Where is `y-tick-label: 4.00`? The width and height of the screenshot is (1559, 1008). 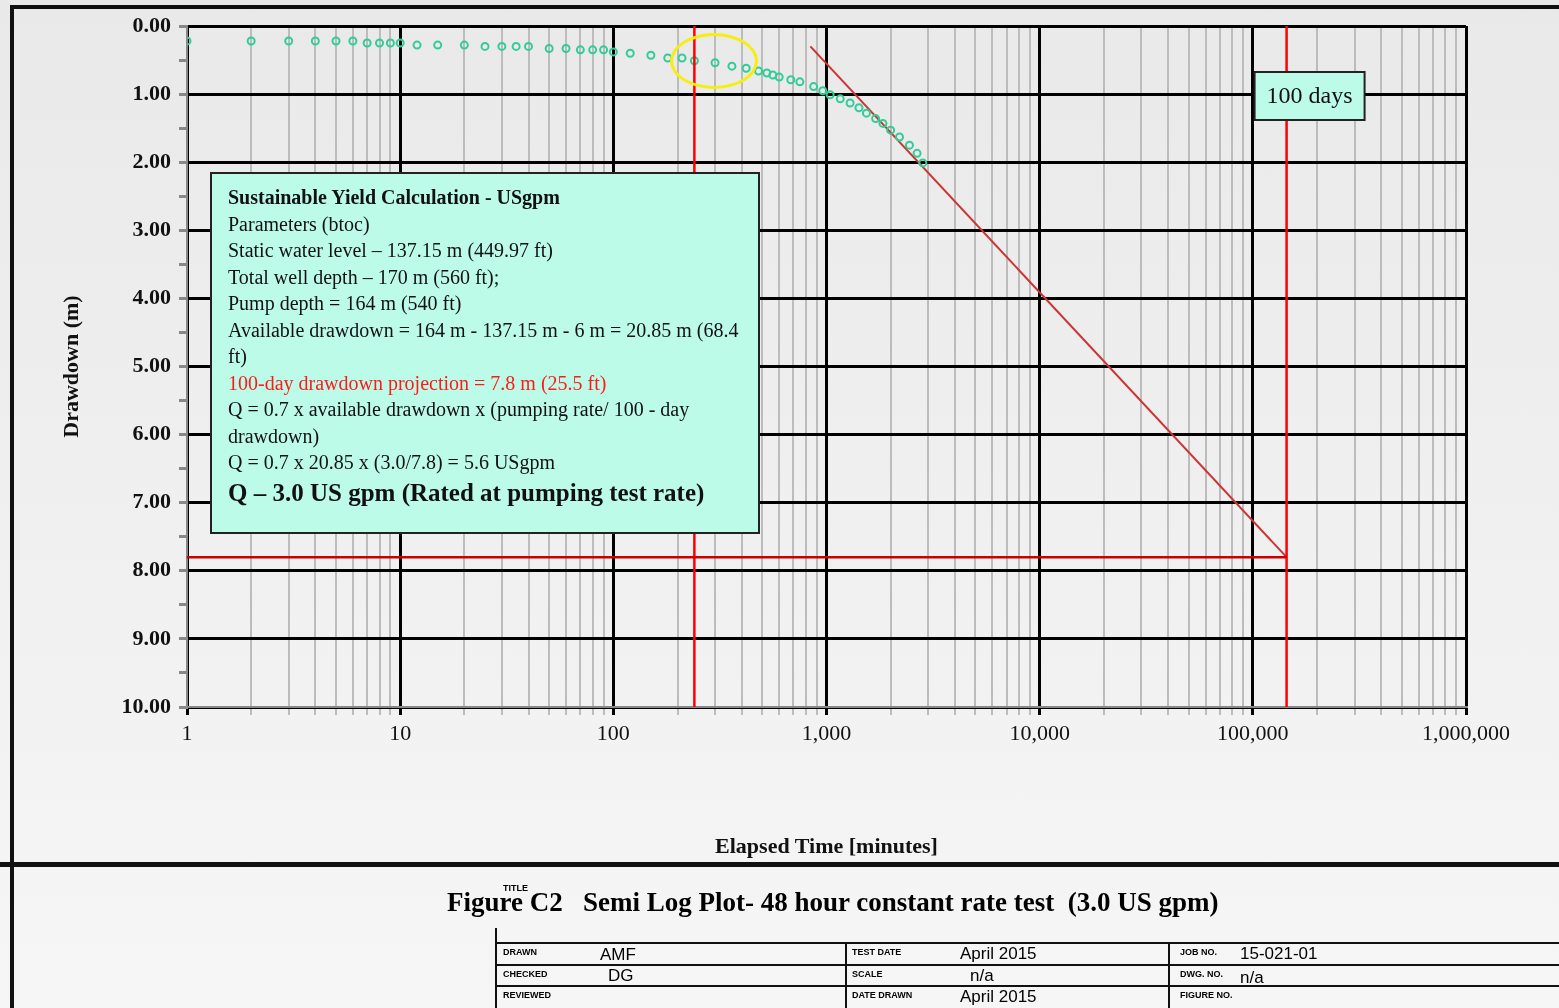 y-tick-label: 4.00 is located at coordinates (151, 297).